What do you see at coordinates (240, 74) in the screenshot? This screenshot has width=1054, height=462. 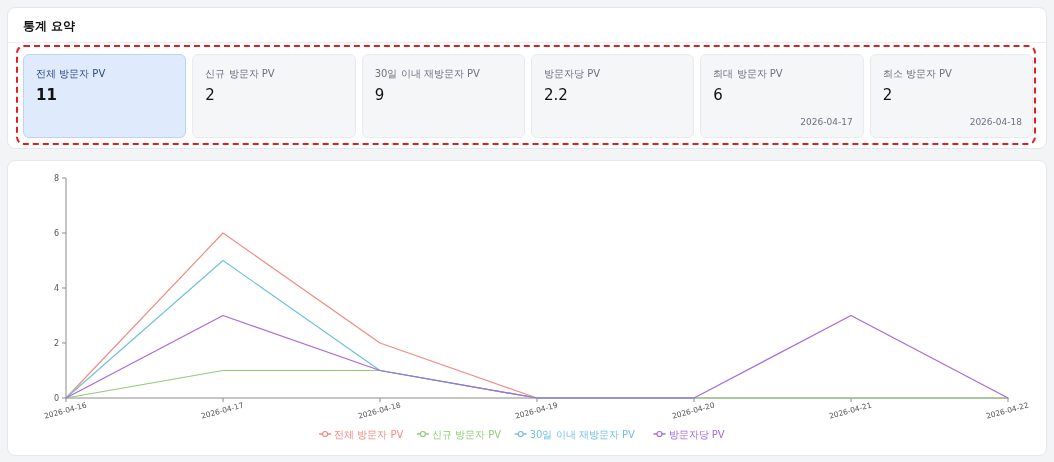 I see `category-label: 신규 방문자 PV` at bounding box center [240, 74].